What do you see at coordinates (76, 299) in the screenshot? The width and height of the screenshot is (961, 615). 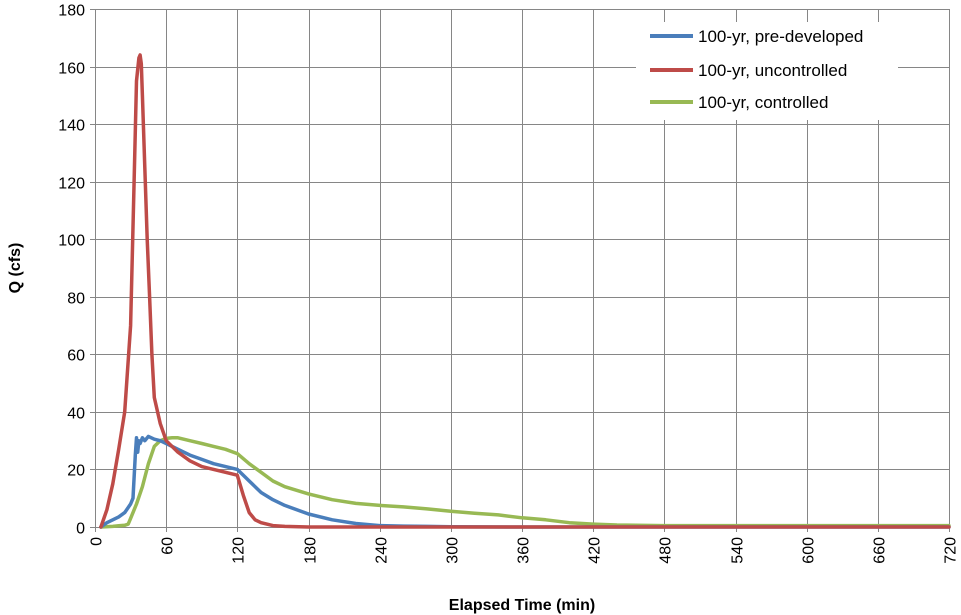 I see `y-tick-label: 80` at bounding box center [76, 299].